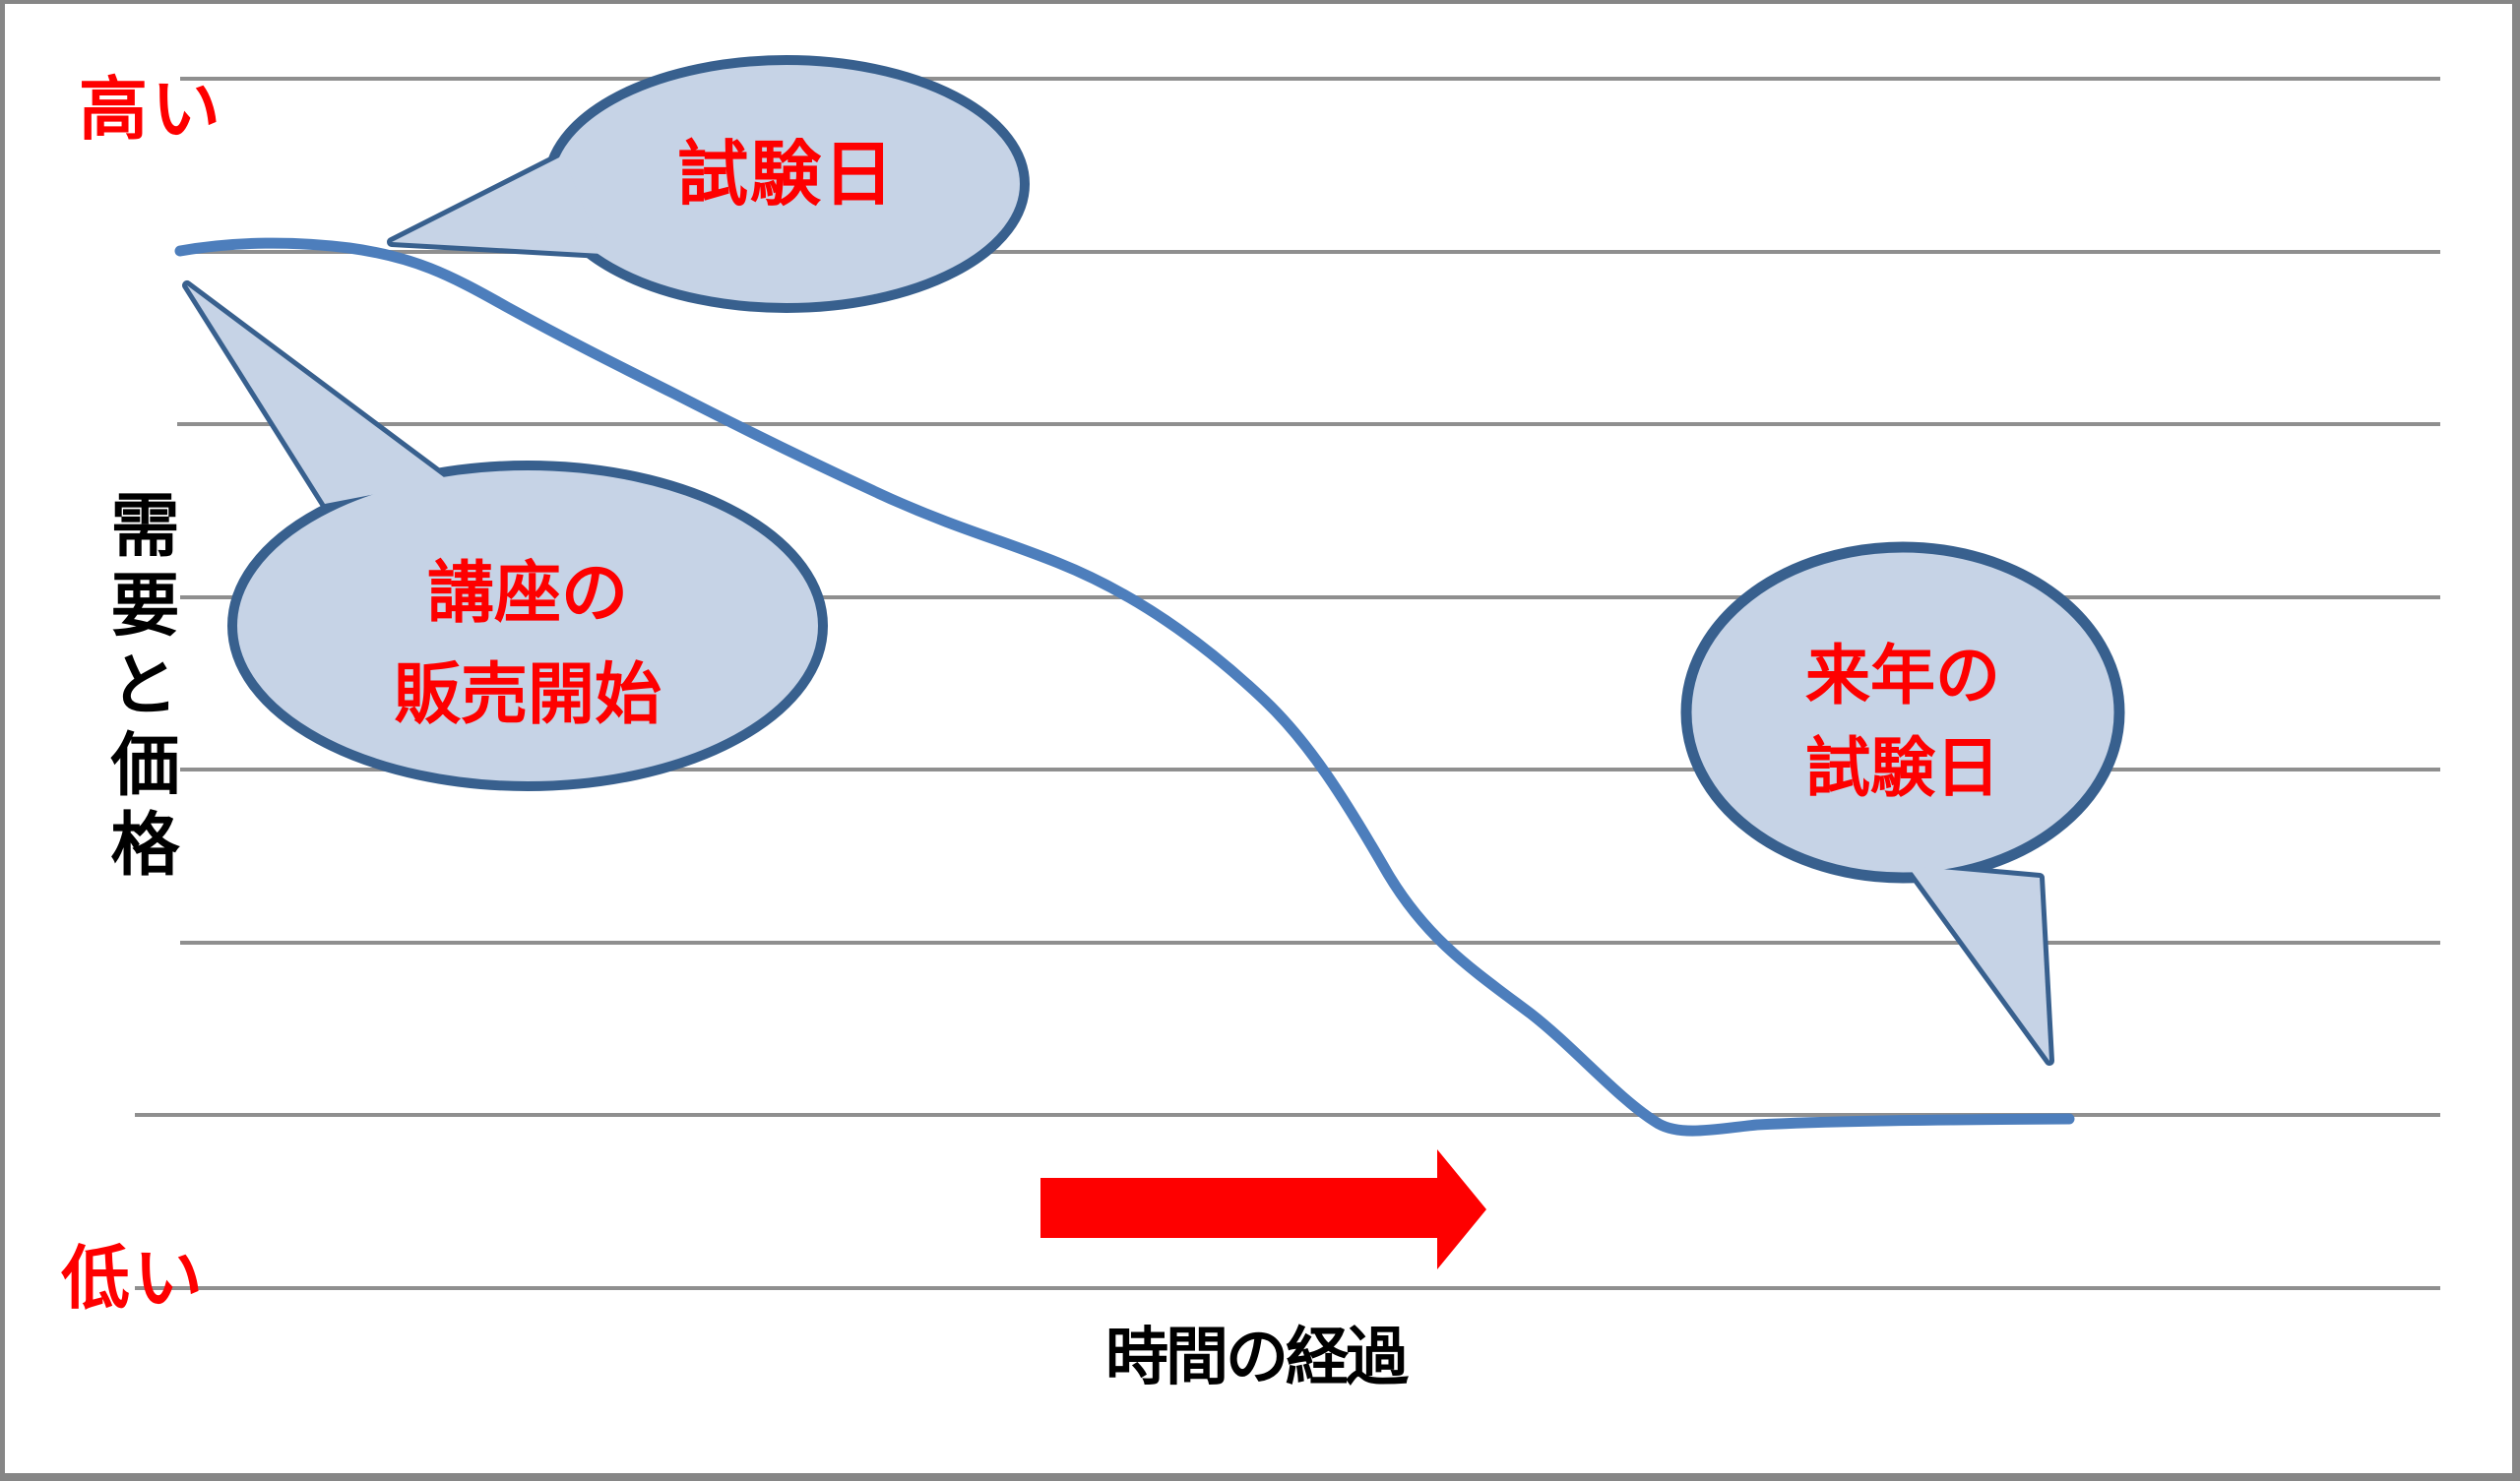 The height and width of the screenshot is (1481, 2520). I want to click on callout-course-sales-start-bubble, so click(527, 626).